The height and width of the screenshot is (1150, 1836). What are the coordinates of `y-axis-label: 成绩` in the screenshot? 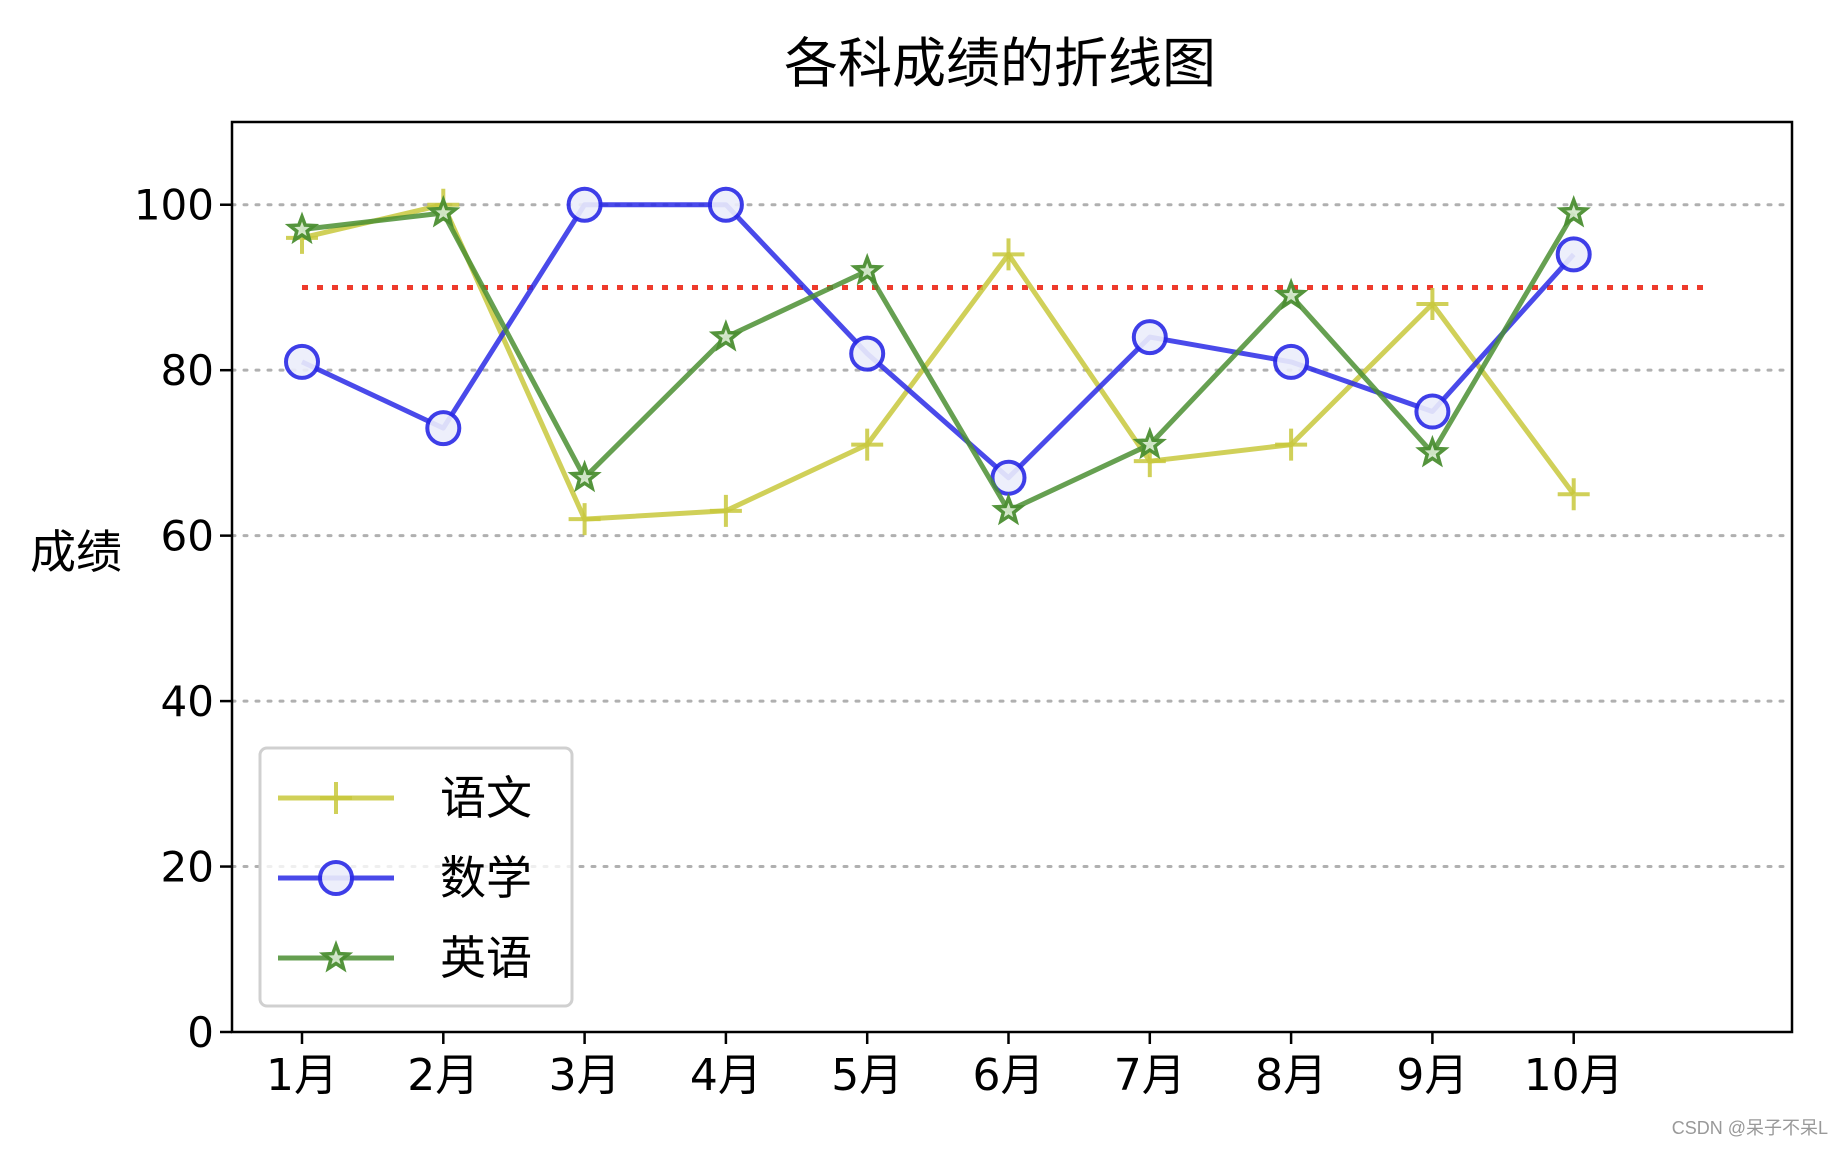 It's located at (76, 552).